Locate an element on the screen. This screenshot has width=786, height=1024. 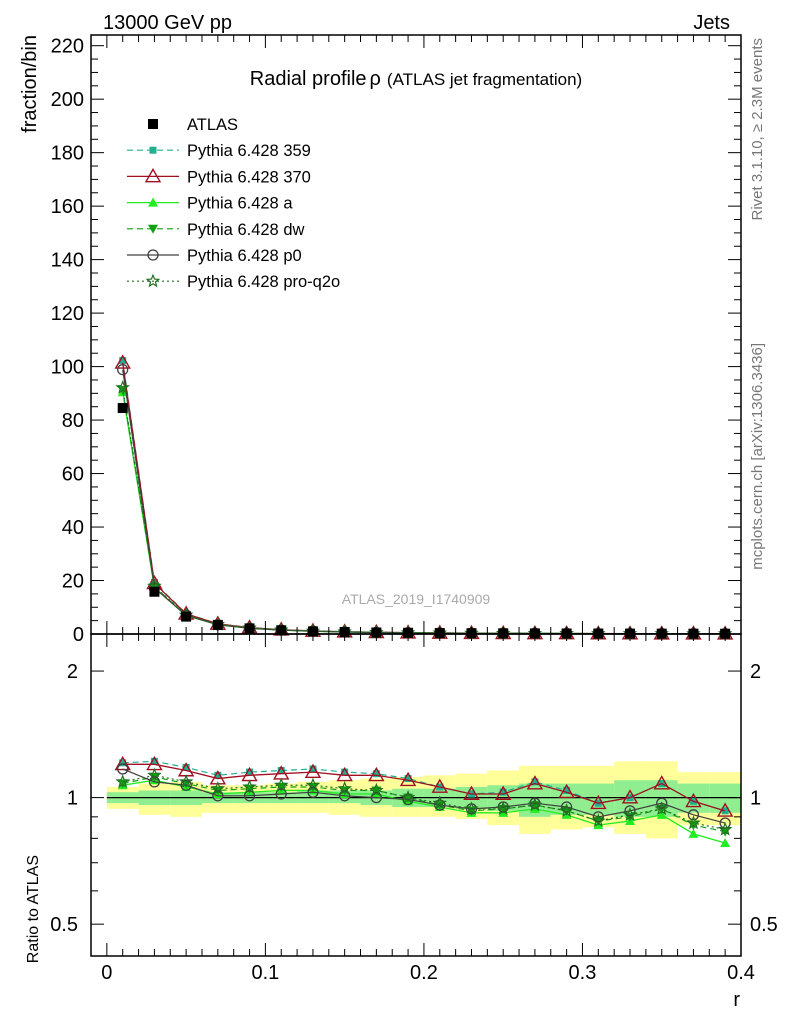
ratio-ytick-label-right: 1 is located at coordinates (755, 799).